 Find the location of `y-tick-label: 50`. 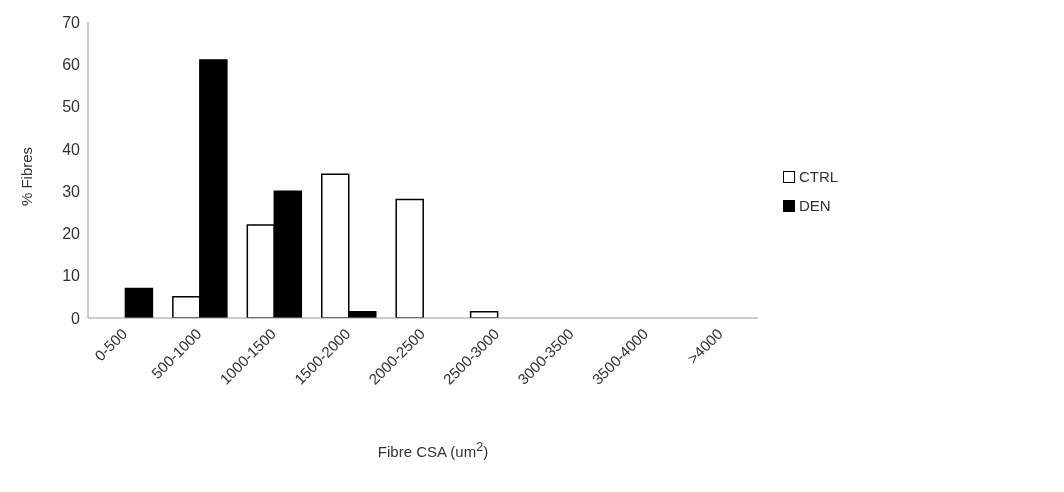

y-tick-label: 50 is located at coordinates (71, 107).